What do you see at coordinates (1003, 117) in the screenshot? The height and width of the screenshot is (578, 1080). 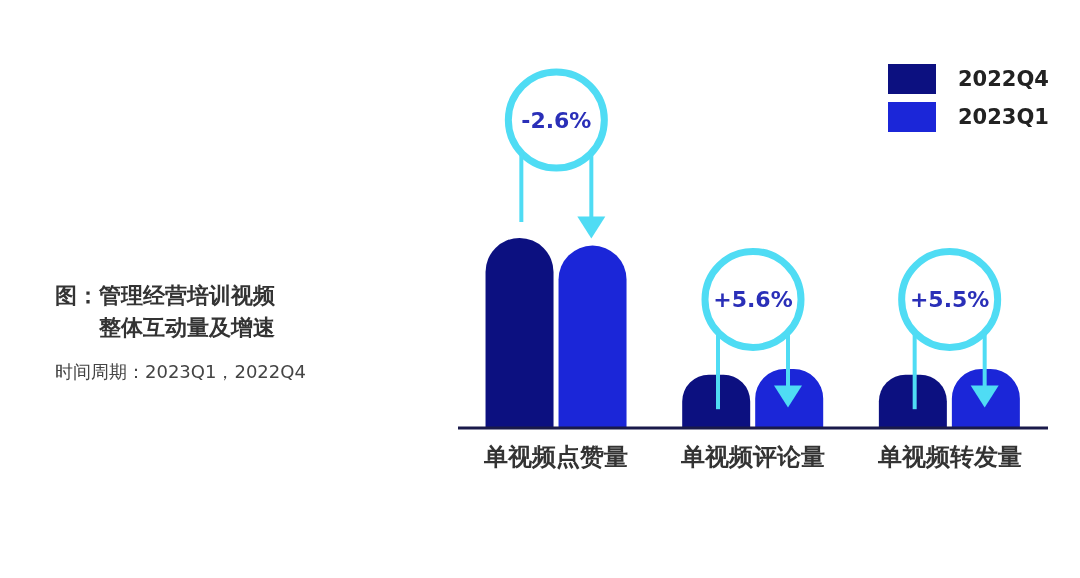 I see `legend-label: 2023Q1` at bounding box center [1003, 117].